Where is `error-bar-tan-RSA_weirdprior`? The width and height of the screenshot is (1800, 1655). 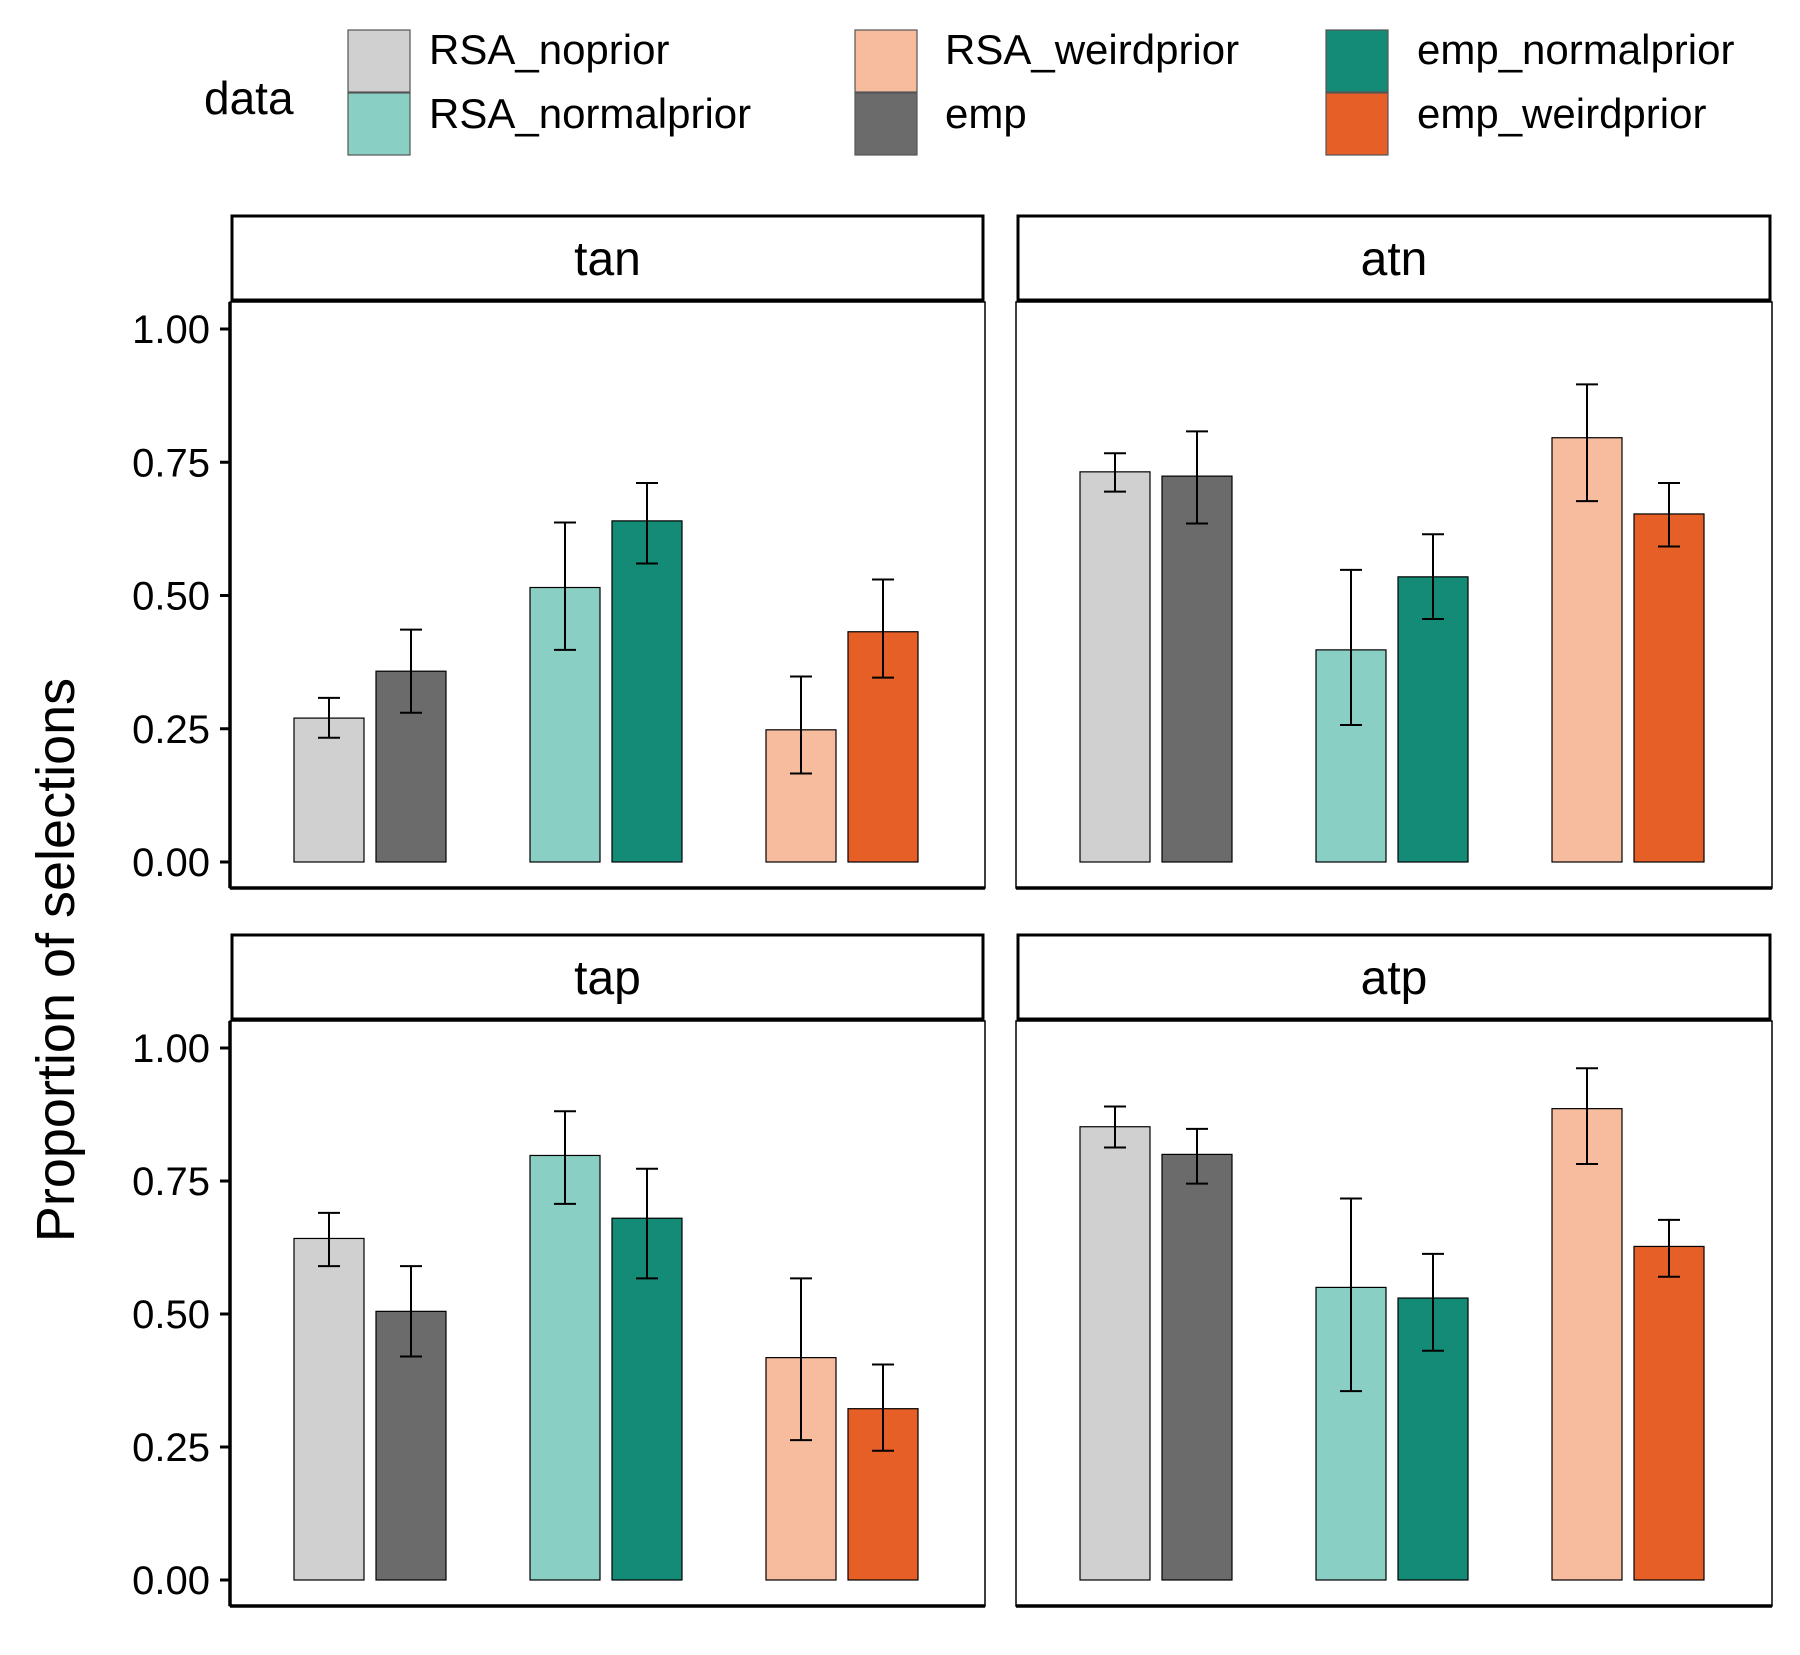
error-bar-tan-RSA_weirdprior is located at coordinates (801, 725).